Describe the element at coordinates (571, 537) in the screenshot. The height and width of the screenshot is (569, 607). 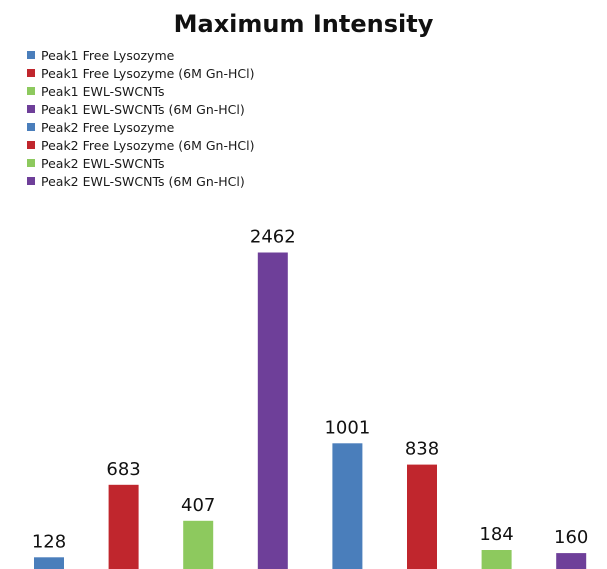
I see `bar-value-label: 160` at that location.